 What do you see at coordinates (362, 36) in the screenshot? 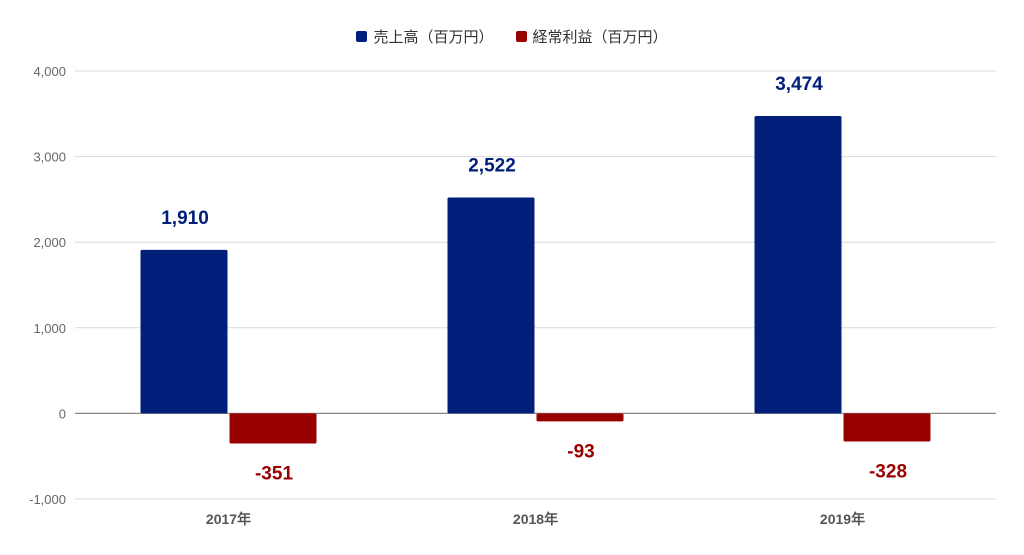
I see `legend-swatch-sales` at bounding box center [362, 36].